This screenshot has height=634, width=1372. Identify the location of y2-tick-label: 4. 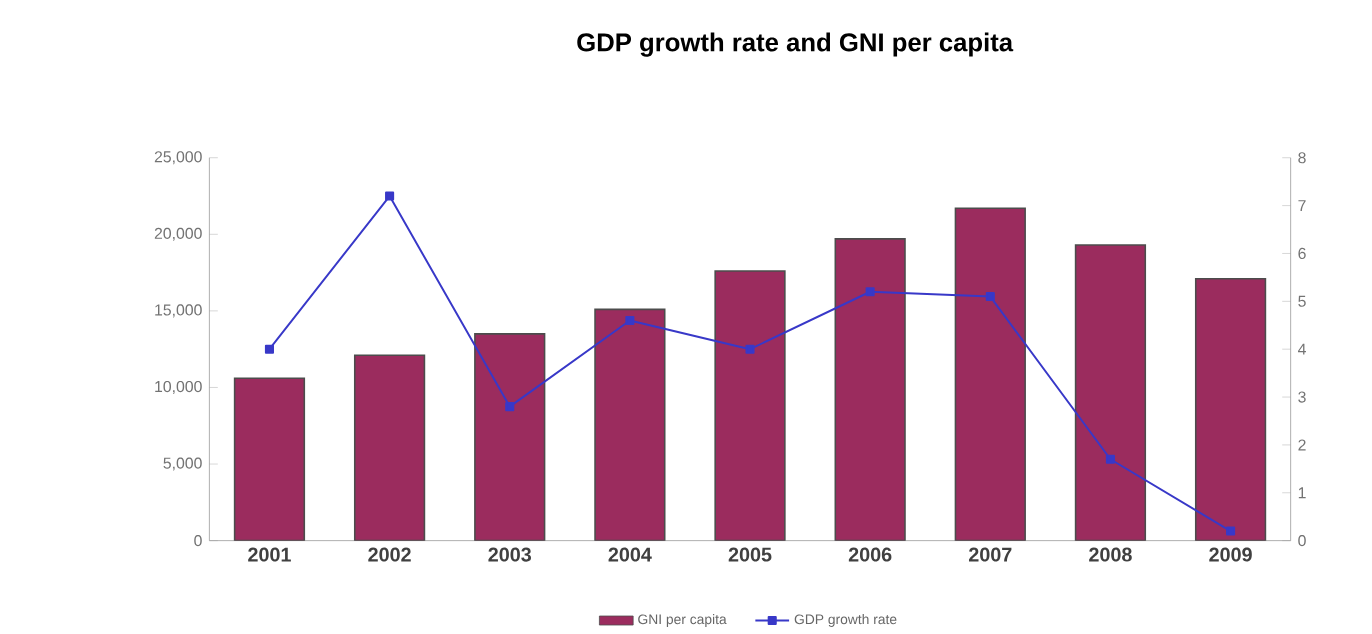
(1302, 349).